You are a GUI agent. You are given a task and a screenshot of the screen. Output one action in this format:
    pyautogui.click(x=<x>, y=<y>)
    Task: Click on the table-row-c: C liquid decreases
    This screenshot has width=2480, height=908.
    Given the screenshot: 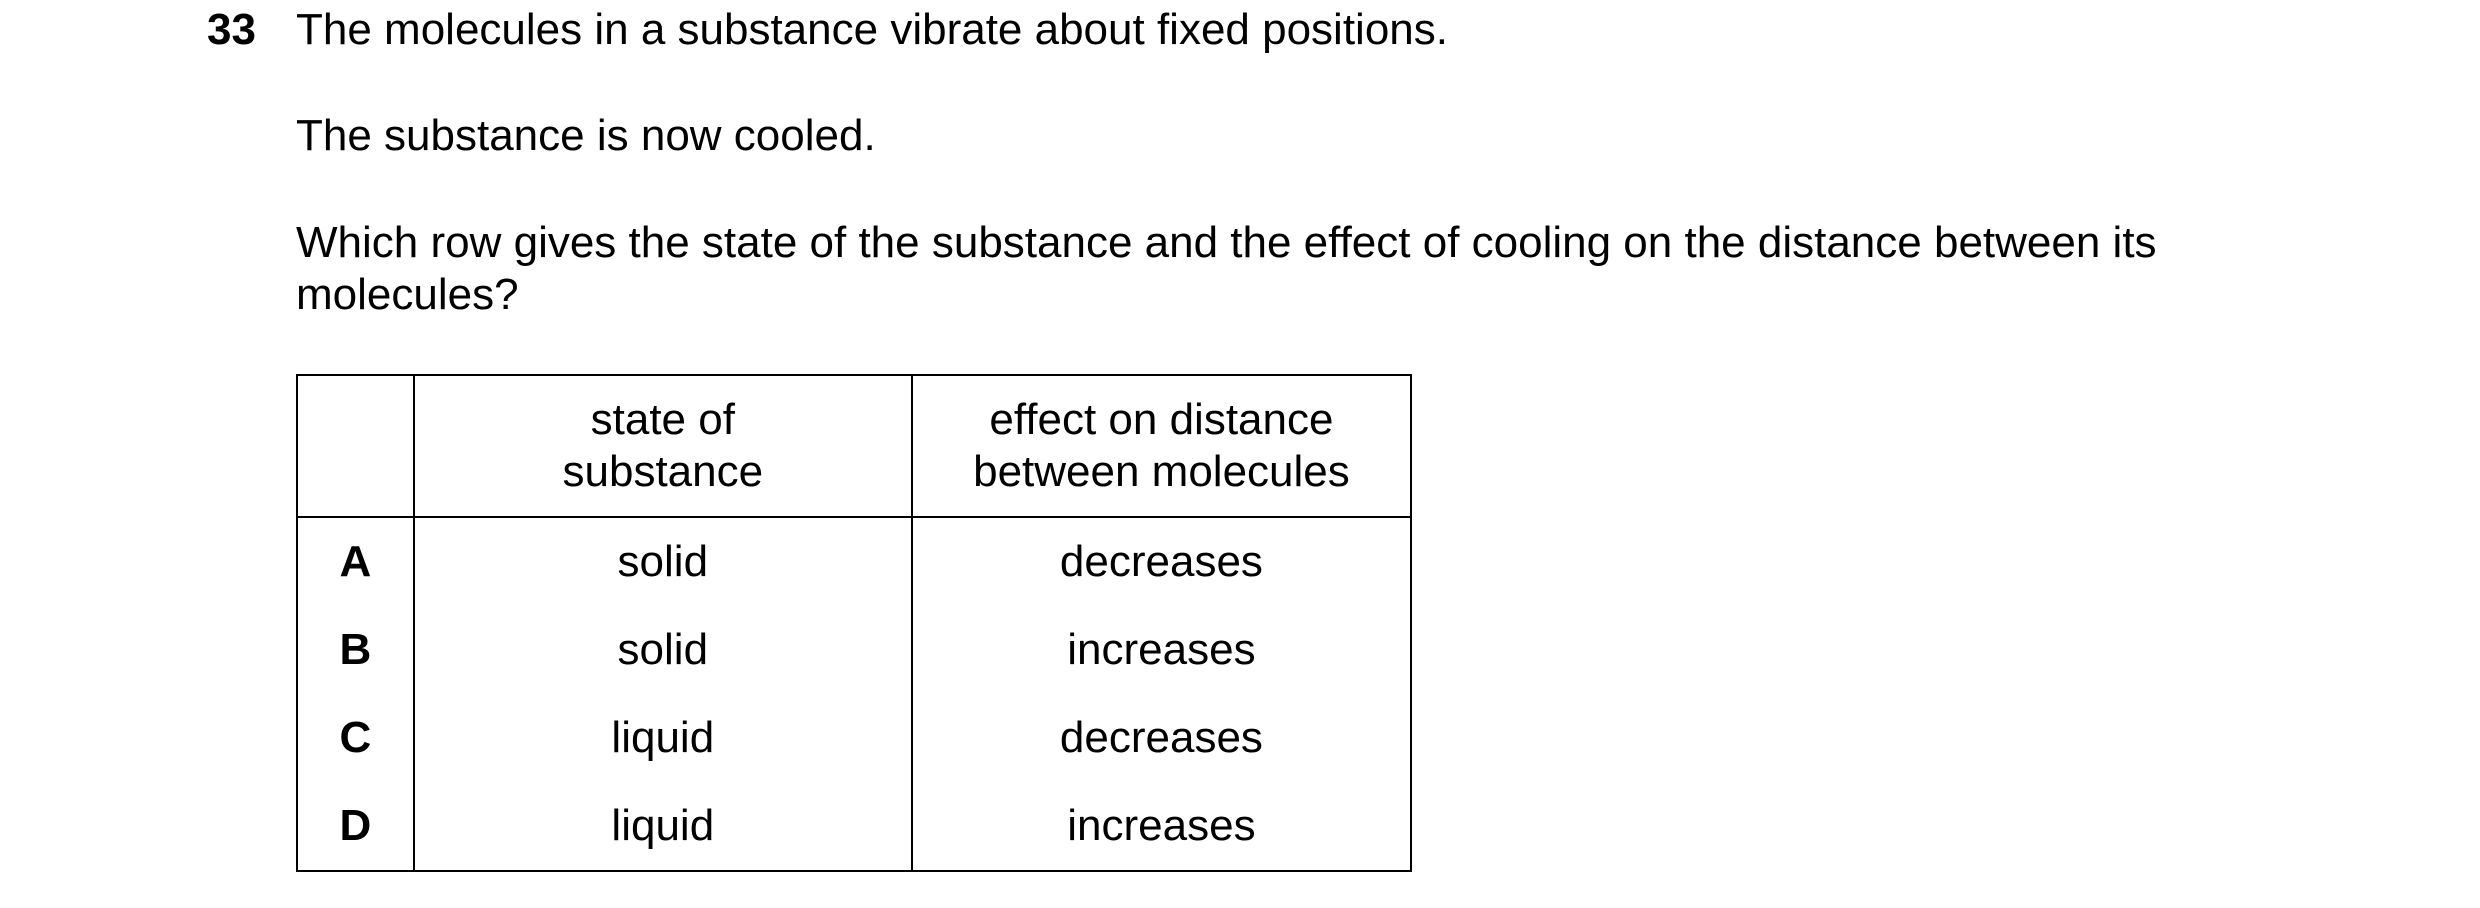 What is the action you would take?
    pyautogui.click(x=854, y=738)
    